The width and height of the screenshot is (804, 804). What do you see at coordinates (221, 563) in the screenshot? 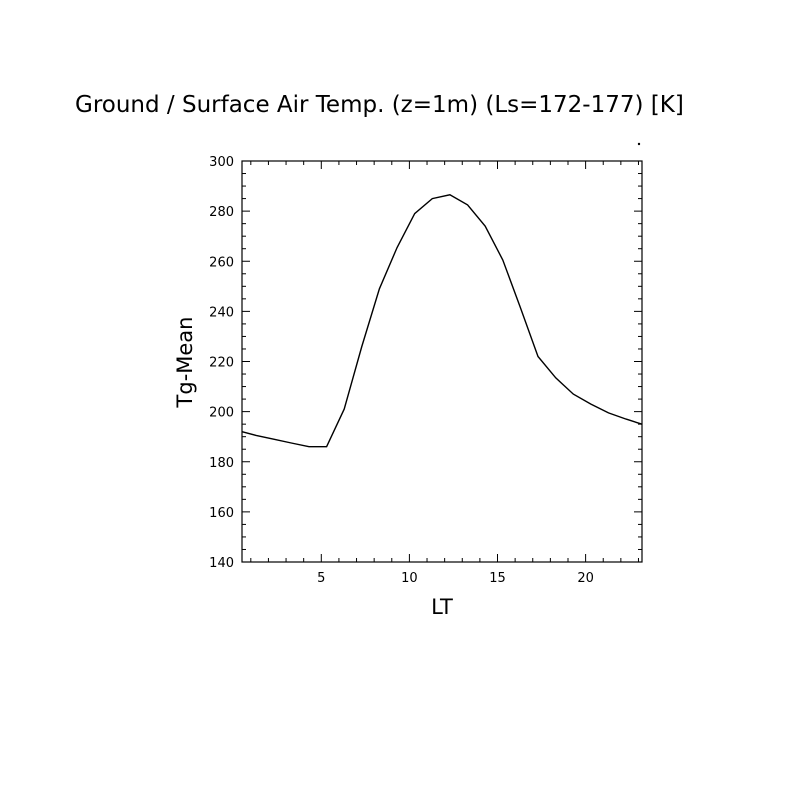
I see `y-tick-label: 140` at bounding box center [221, 563].